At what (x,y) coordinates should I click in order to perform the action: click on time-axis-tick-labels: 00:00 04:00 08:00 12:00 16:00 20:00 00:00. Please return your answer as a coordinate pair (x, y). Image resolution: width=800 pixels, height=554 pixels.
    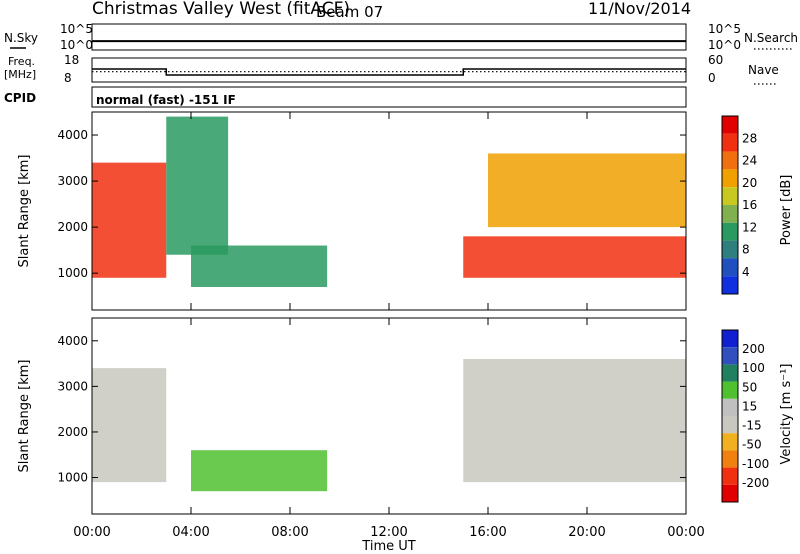
    Looking at the image, I should click on (388, 532).